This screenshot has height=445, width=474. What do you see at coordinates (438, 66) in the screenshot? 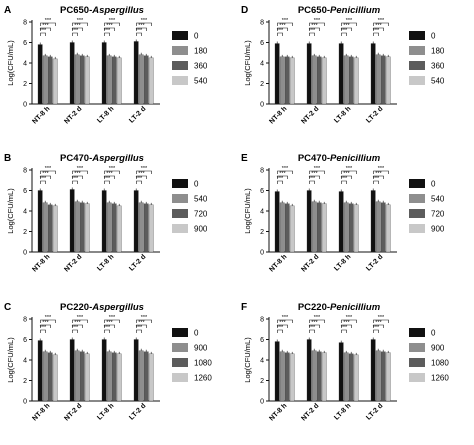
I see `legend-label: 360` at bounding box center [438, 66].